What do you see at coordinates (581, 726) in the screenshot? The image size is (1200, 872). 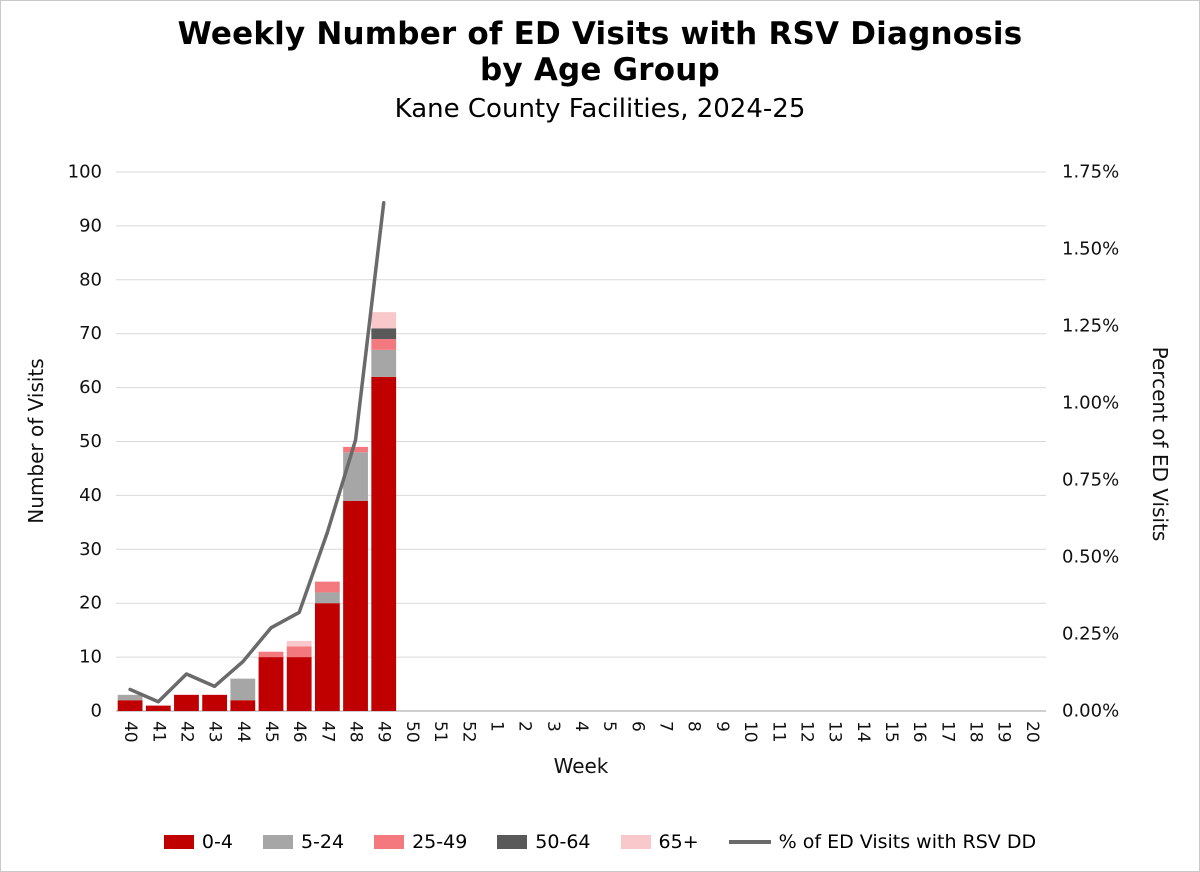 I see `x-tick-label: 4` at bounding box center [581, 726].